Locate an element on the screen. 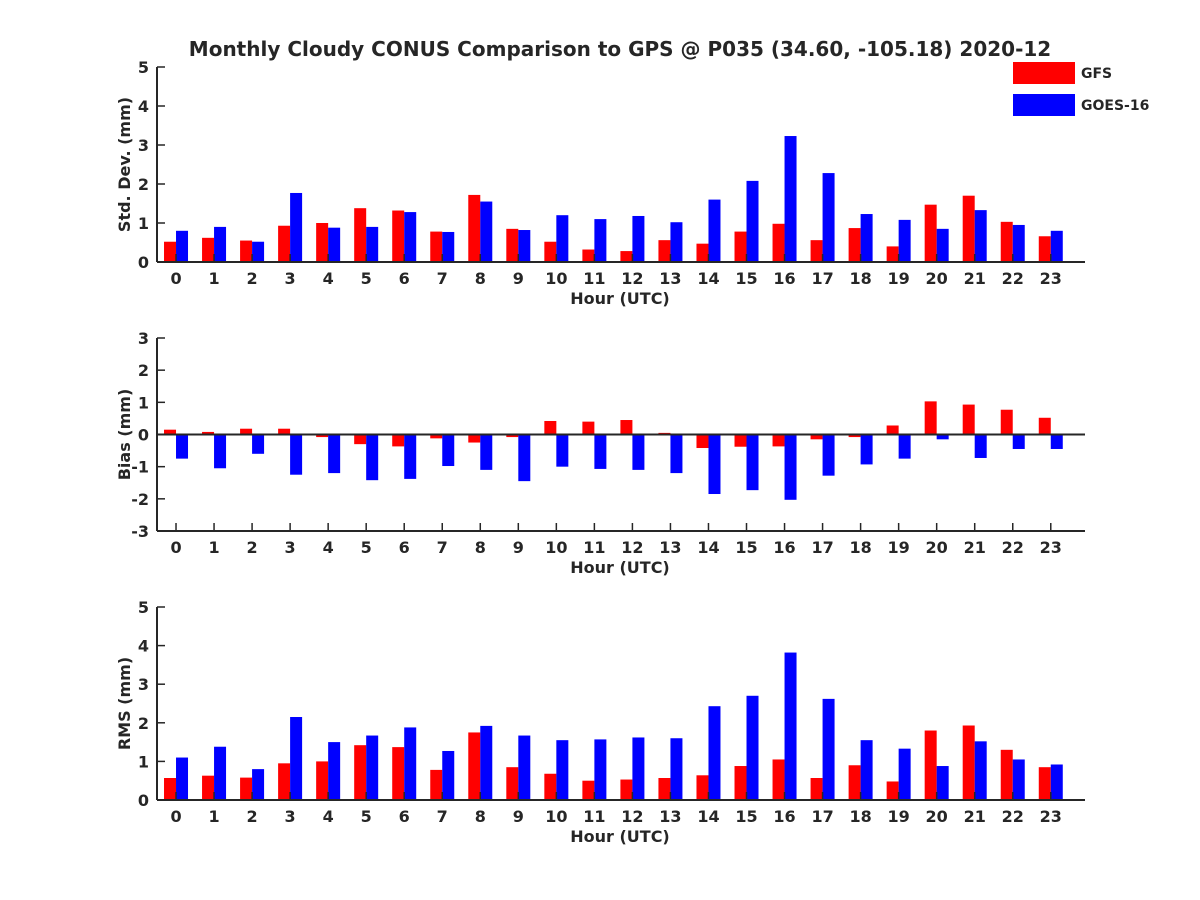 The height and width of the screenshot is (900, 1200). x-axis-label: Hour (UTC) is located at coordinates (620, 567).